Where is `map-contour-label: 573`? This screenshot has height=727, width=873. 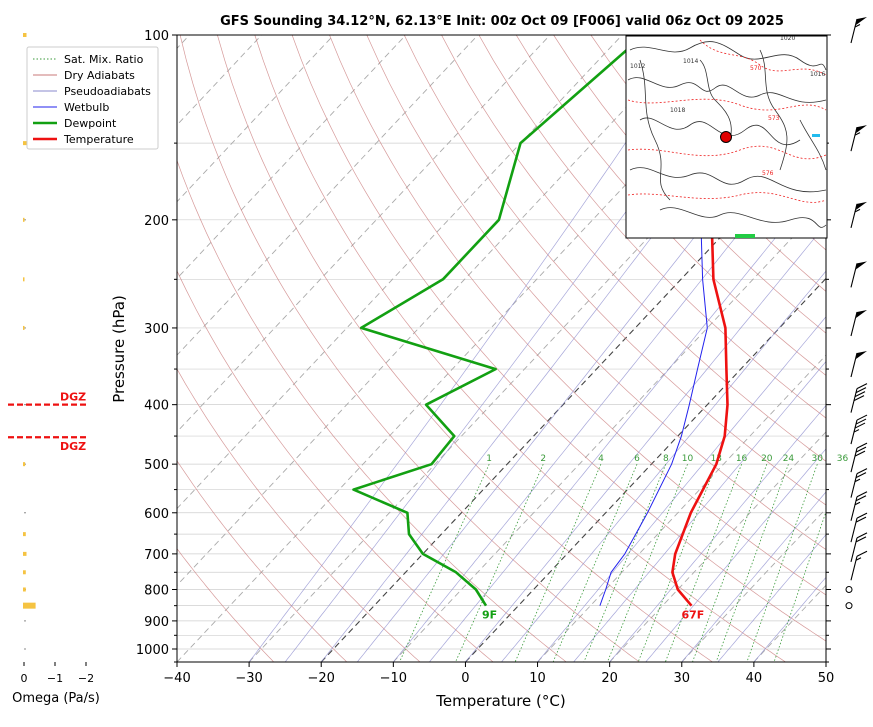 map-contour-label: 573 is located at coordinates (774, 118).